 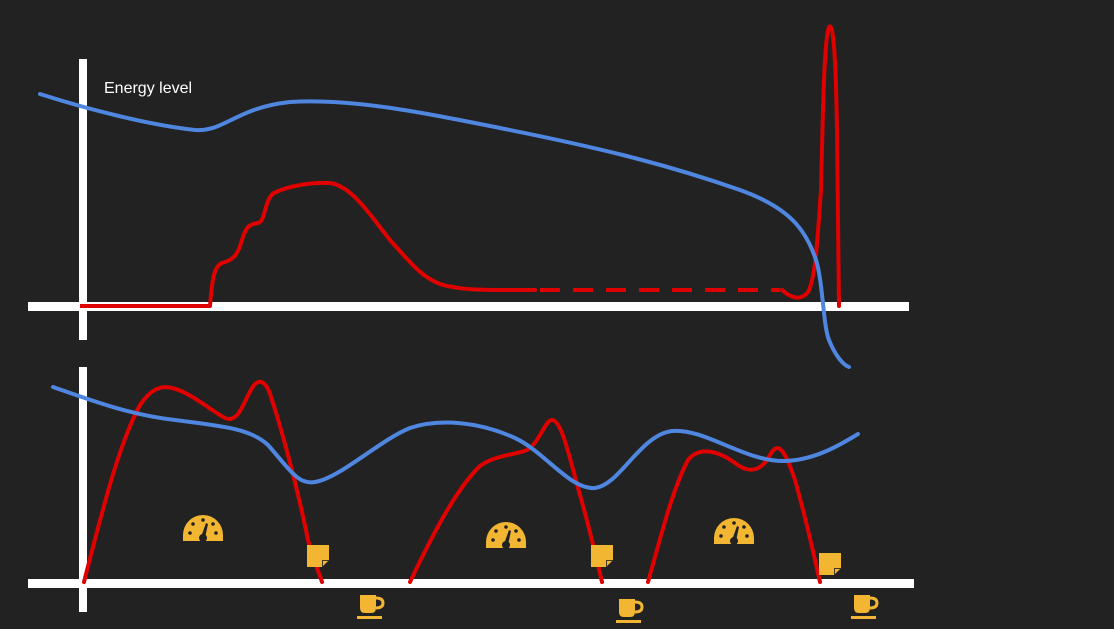 I want to click on energy-level-label: Energy level, so click(x=148, y=88).